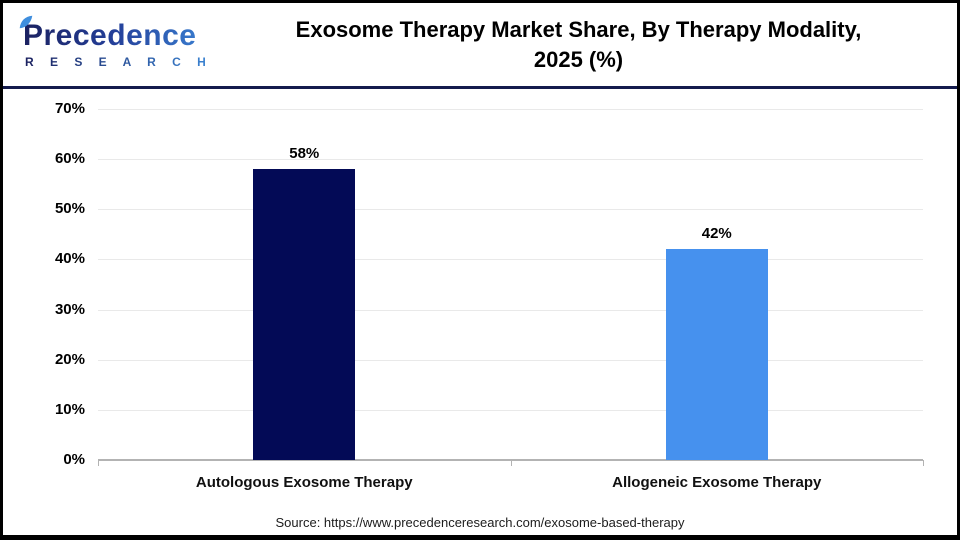 The image size is (960, 540). I want to click on bar-value-label: 42%, so click(716, 234).